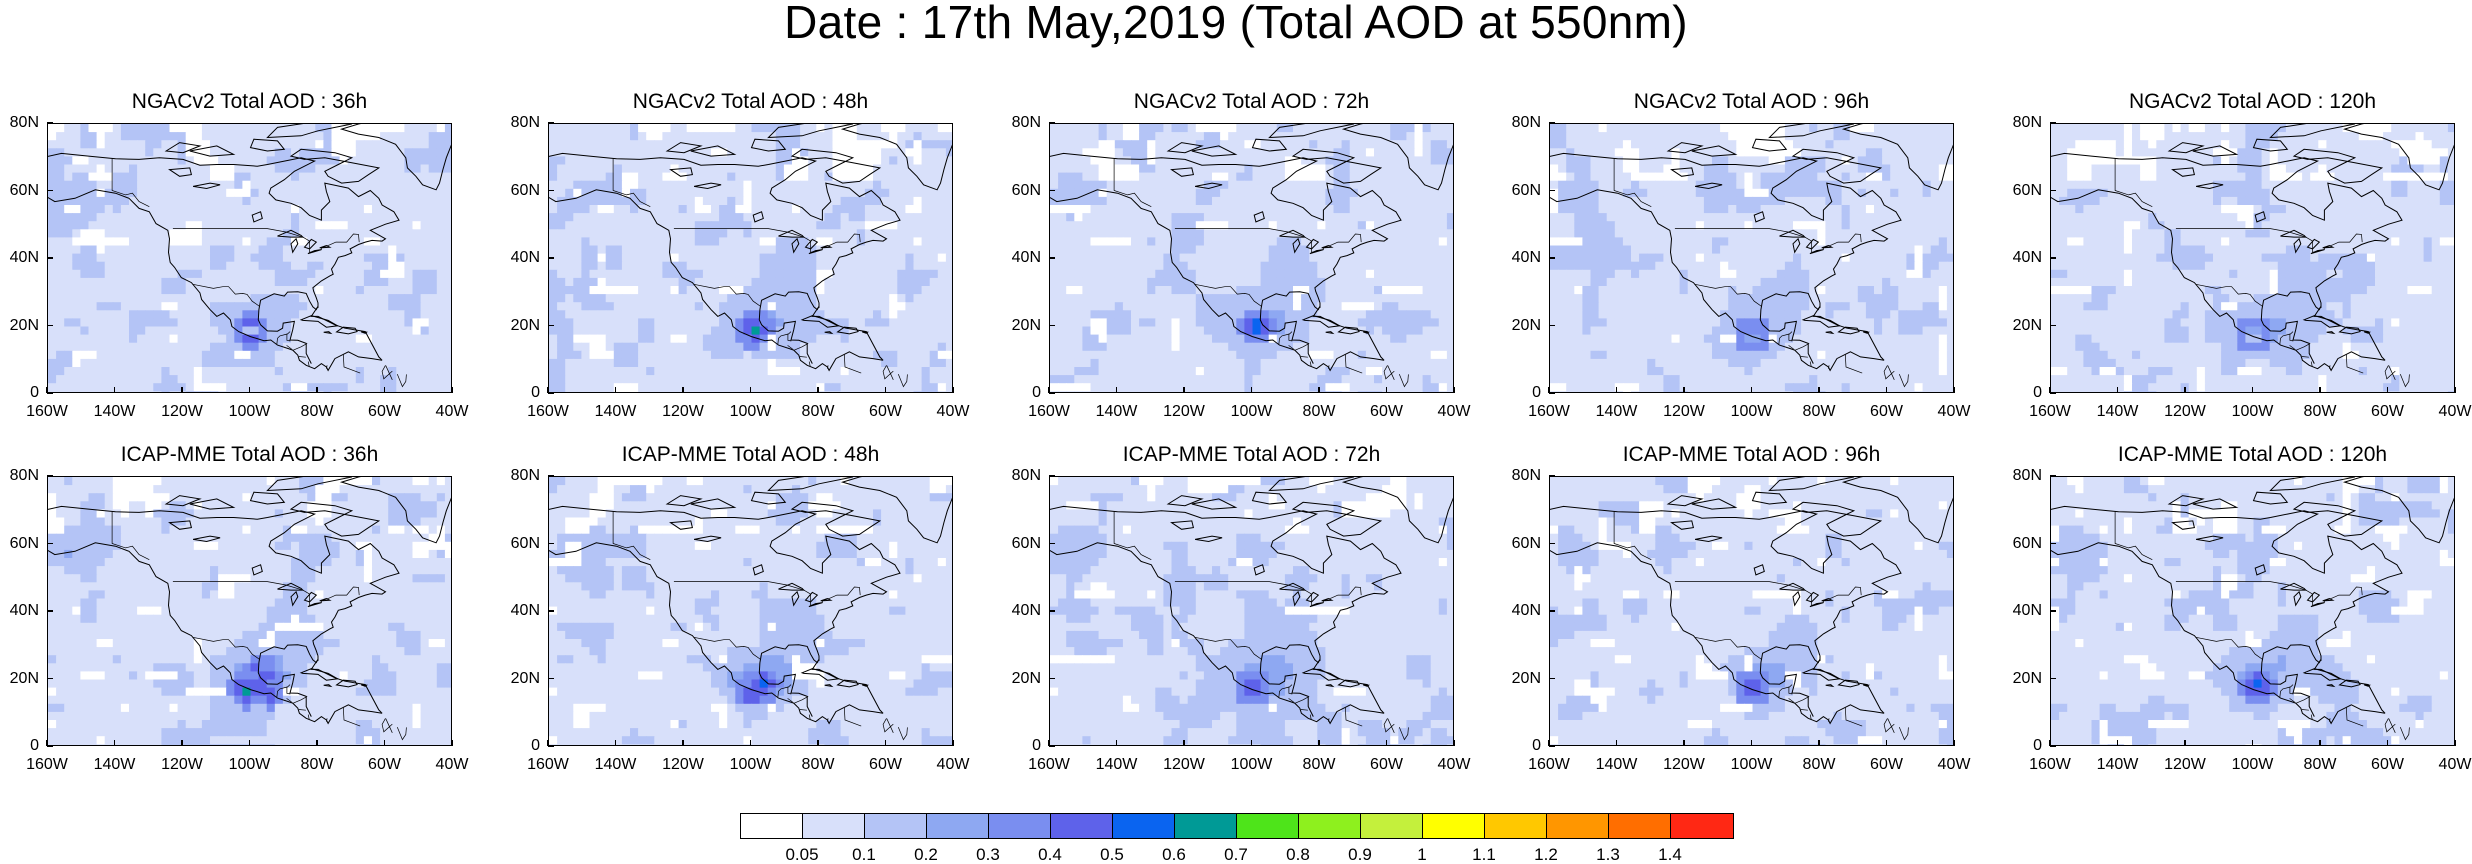  What do you see at coordinates (1360, 854) in the screenshot?
I see `colorbar-label: 0.9` at bounding box center [1360, 854].